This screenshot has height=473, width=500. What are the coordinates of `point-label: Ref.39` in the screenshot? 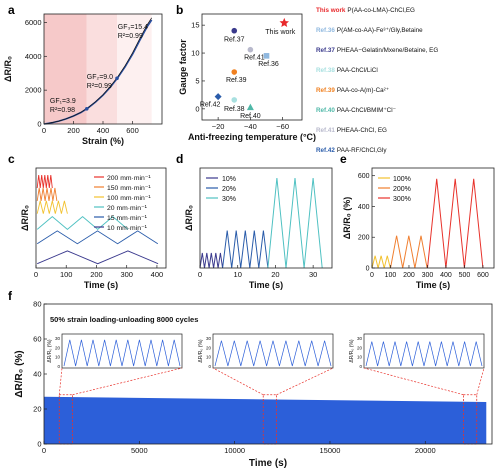 It's located at (236, 80).